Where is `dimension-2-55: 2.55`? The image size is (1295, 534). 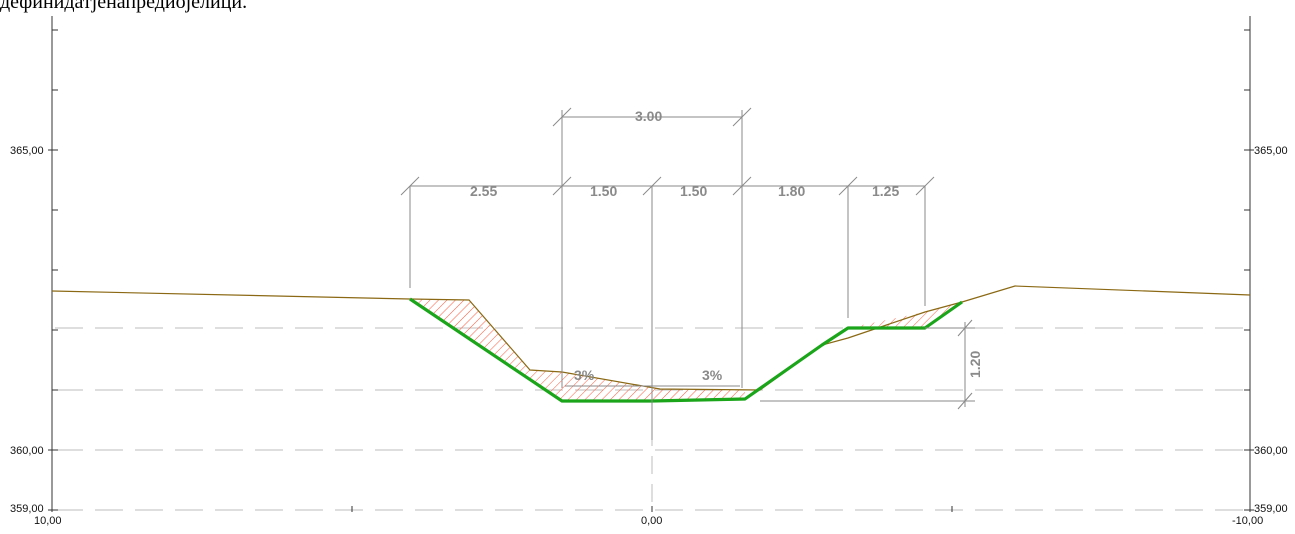 dimension-2-55: 2.55 is located at coordinates (483, 191).